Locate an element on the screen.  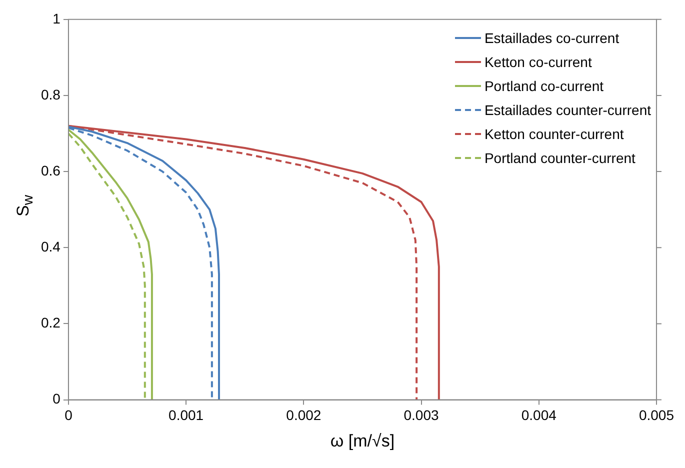
x-tick-label: 0.004 is located at coordinates (539, 415).